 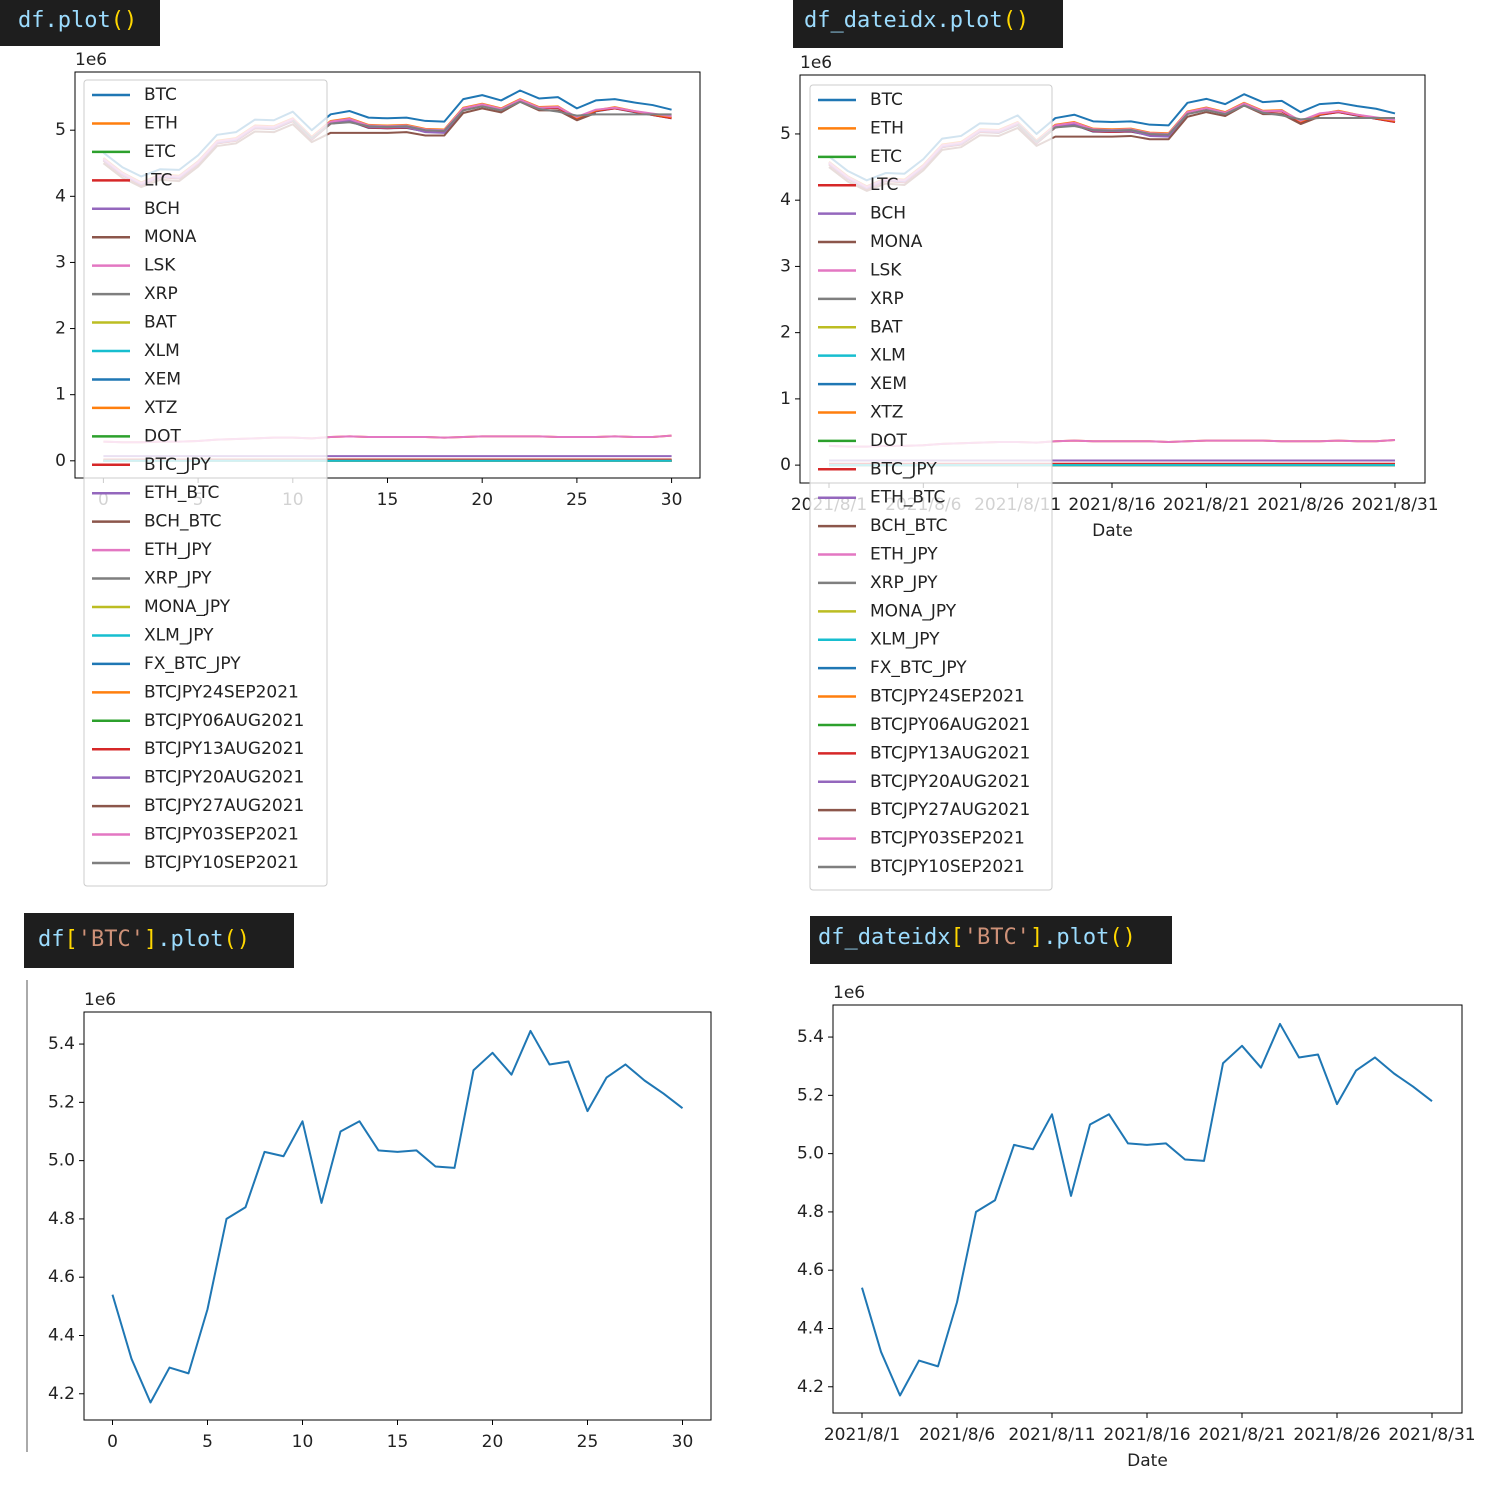 What do you see at coordinates (950, 782) in the screenshot?
I see `legend-label: BTCJPY20AUG2021` at bounding box center [950, 782].